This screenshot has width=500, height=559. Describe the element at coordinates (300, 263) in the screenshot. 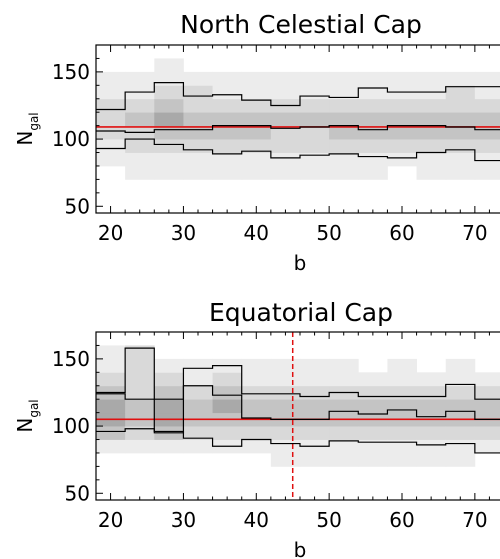

I see `x-axis-label: b` at that location.